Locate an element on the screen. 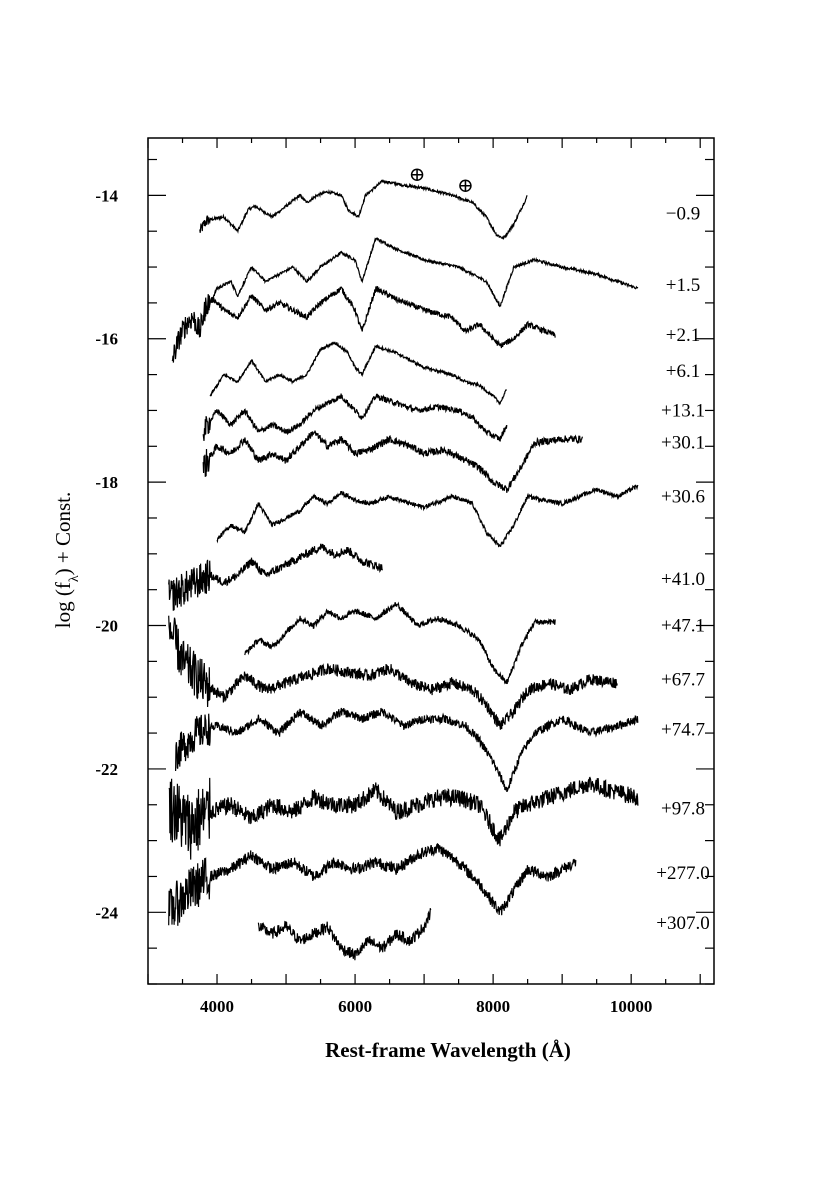 The width and height of the screenshot is (830, 1180). epoch-label: +74.7 is located at coordinates (683, 729).